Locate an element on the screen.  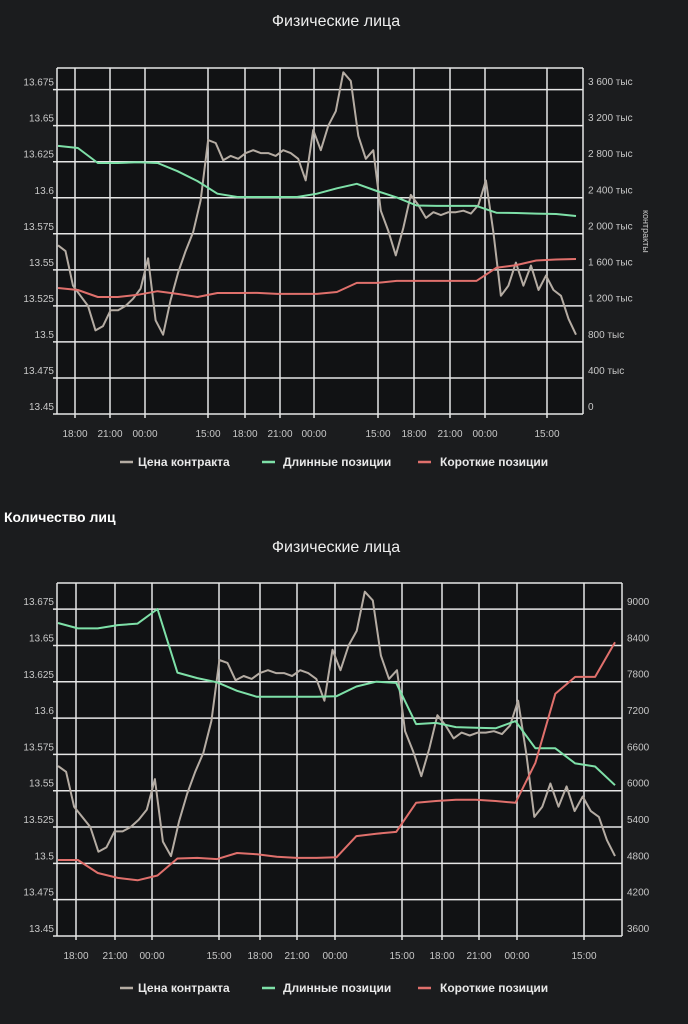
y-right-tick-label: 2 800 тыс is located at coordinates (610, 154).